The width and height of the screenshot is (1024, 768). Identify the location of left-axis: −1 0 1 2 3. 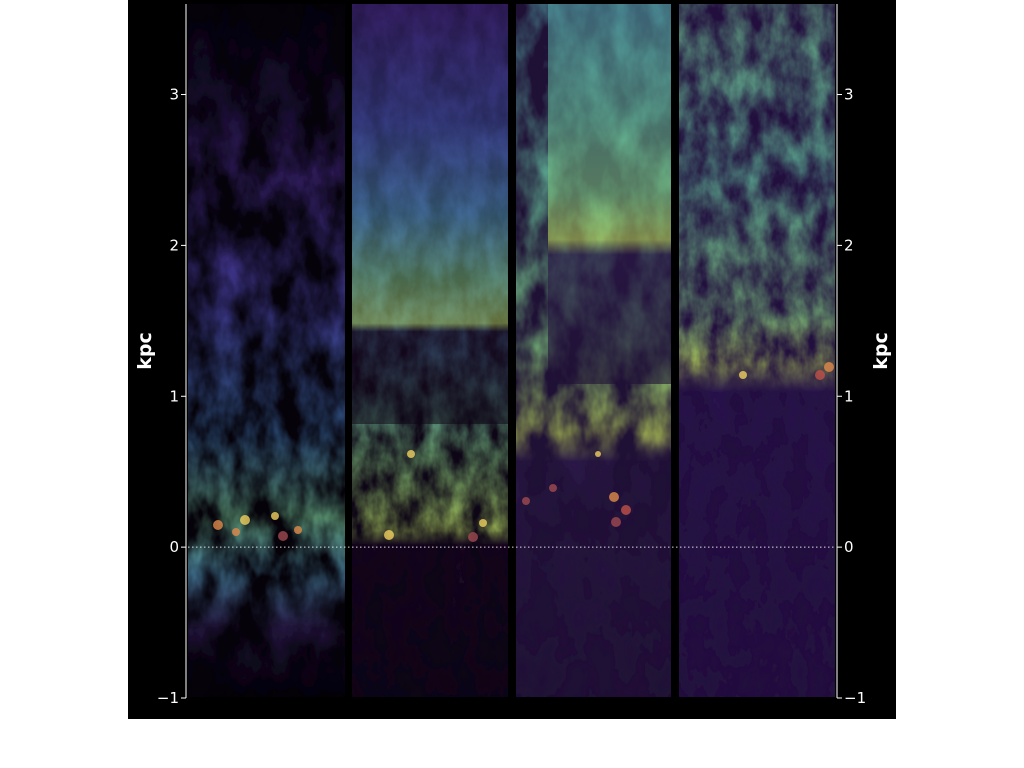
(172, 355).